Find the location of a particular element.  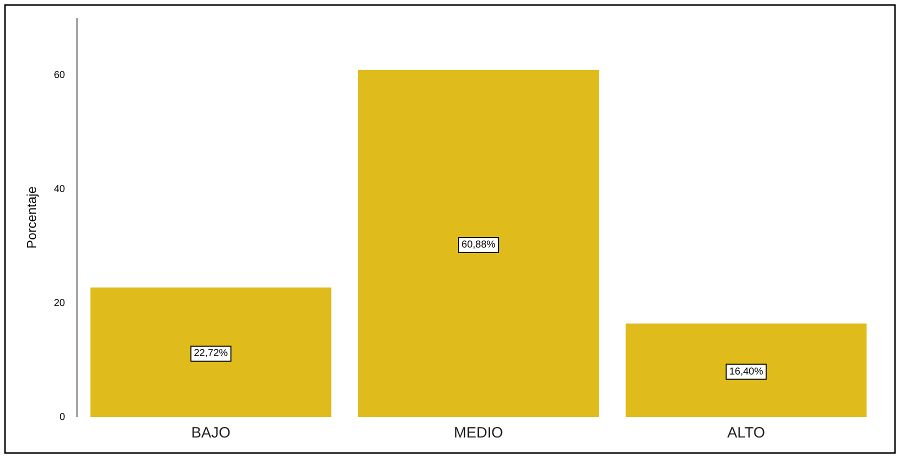

x-tick-label: BAJO is located at coordinates (210, 433).